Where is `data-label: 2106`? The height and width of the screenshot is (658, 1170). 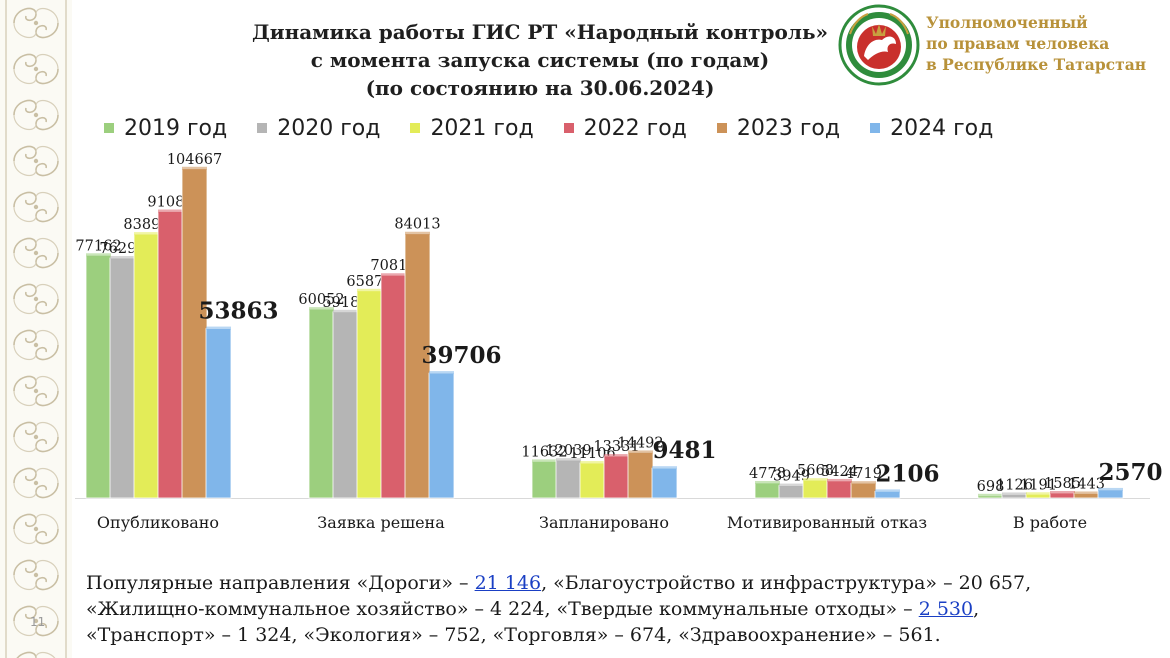
data-label: 2106 is located at coordinates (907, 473).